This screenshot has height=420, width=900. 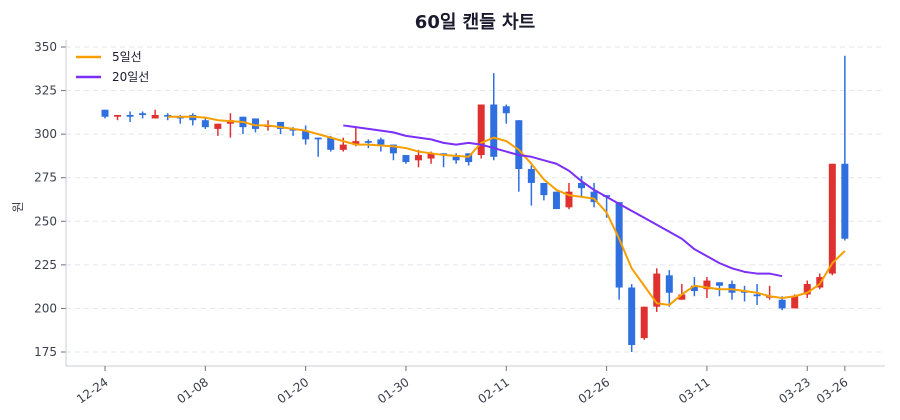 What do you see at coordinates (694, 390) in the screenshot?
I see `x-tick-label: 03-11` at bounding box center [694, 390].